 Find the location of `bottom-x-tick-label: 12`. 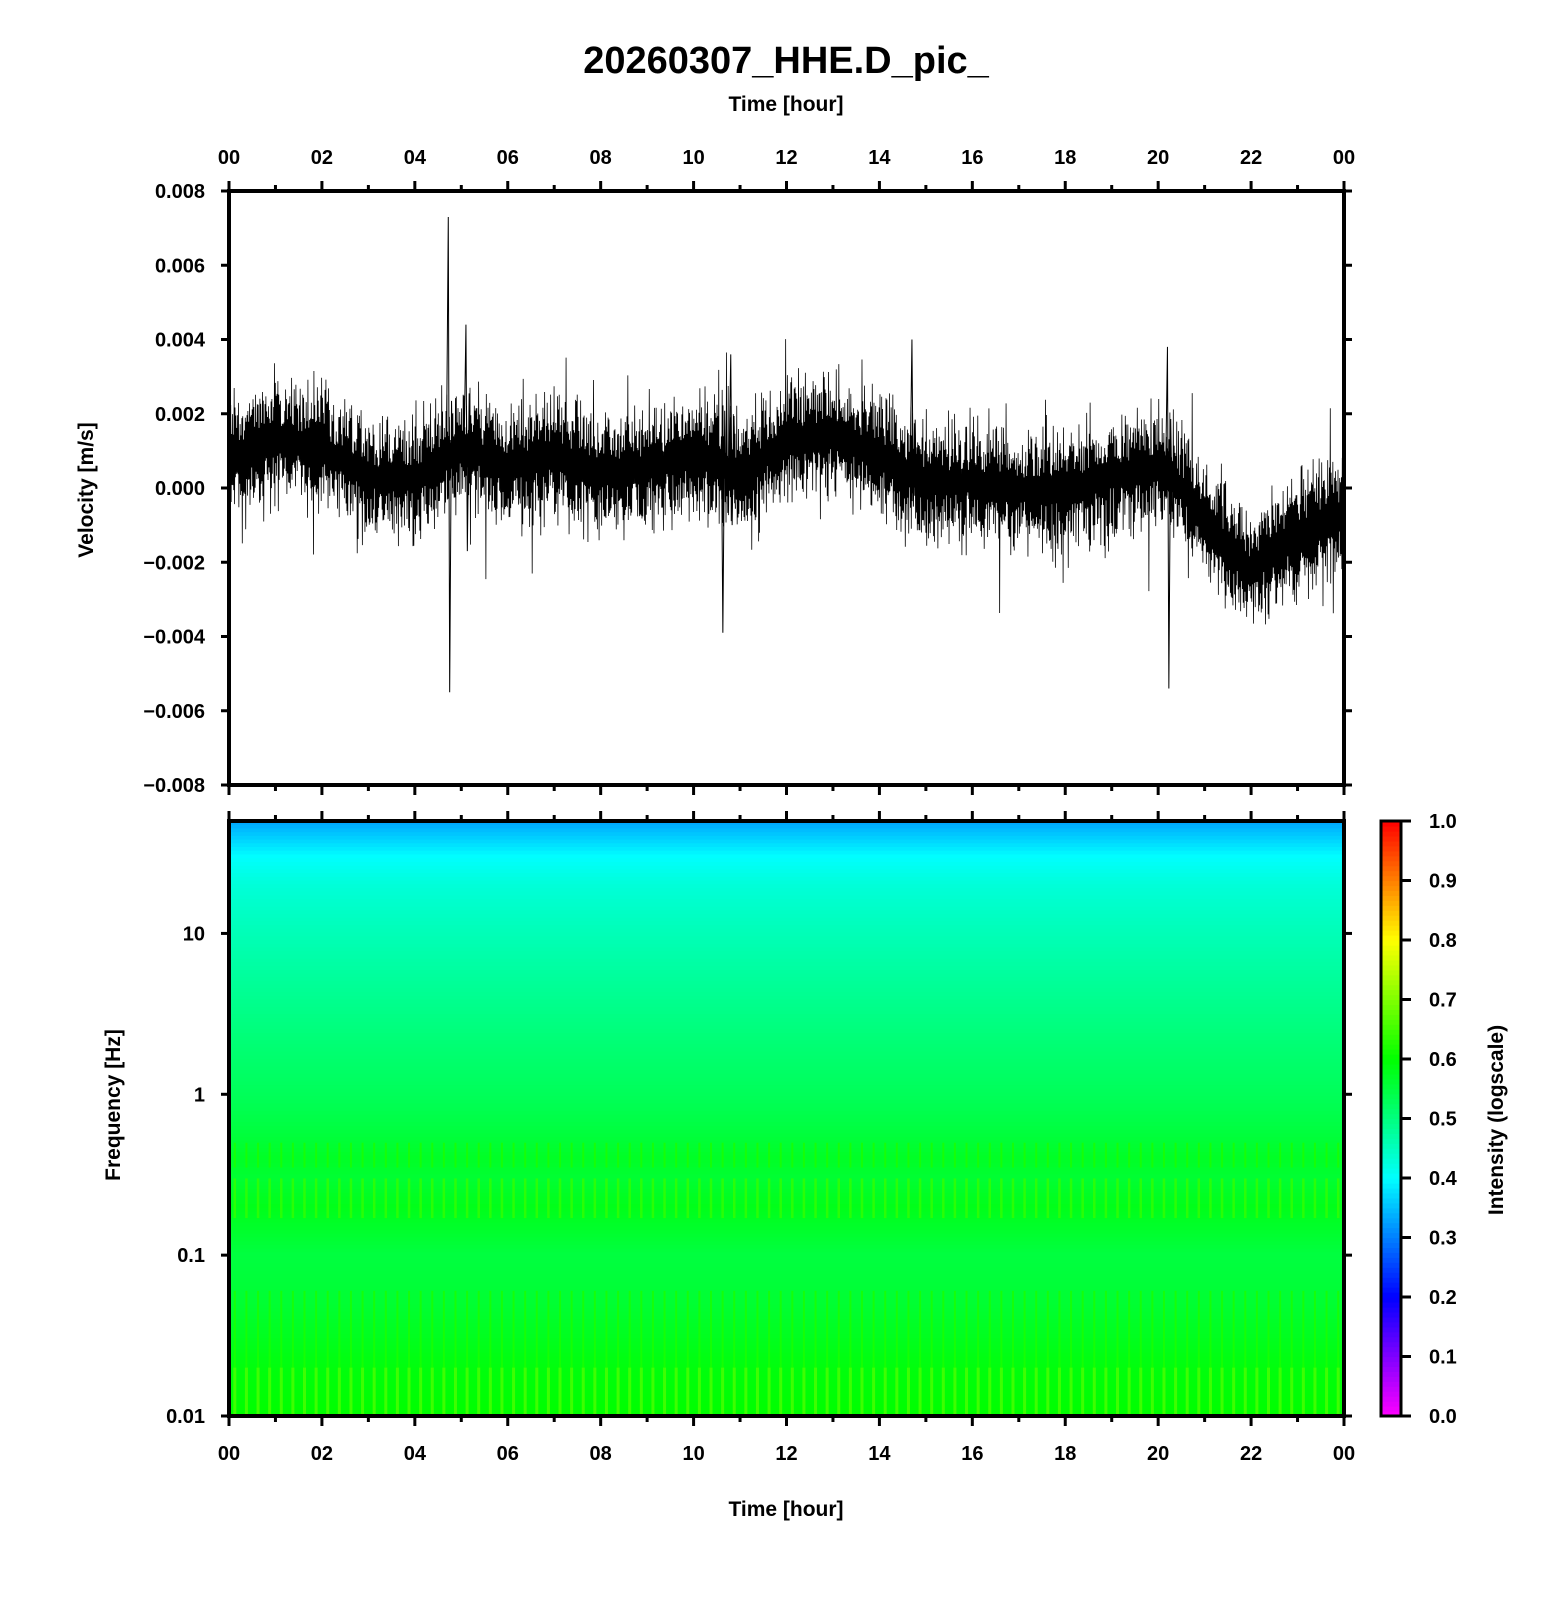

bottom-x-tick-label: 12 is located at coordinates (786, 1454).